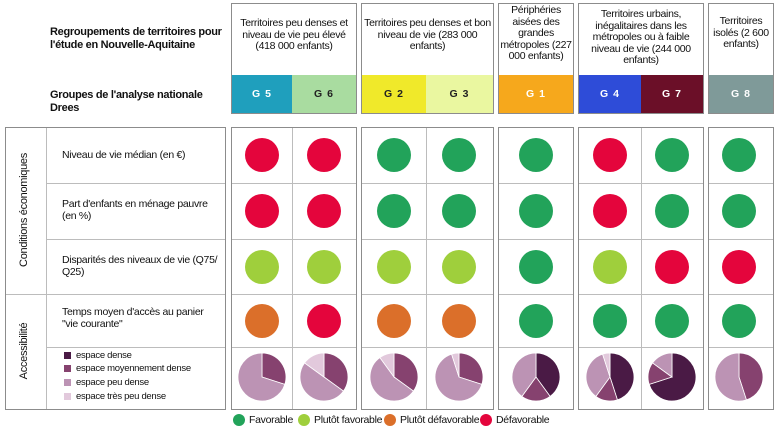 The height and width of the screenshot is (432, 778). What do you see at coordinates (263, 420) in the screenshot?
I see `legend-favorable: Favorable` at bounding box center [263, 420].